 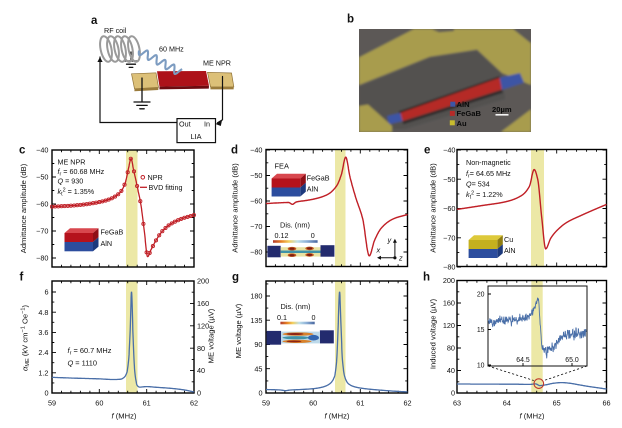 What do you see at coordinates (481, 330) in the screenshot?
I see `svg-text: 15` at bounding box center [481, 330].